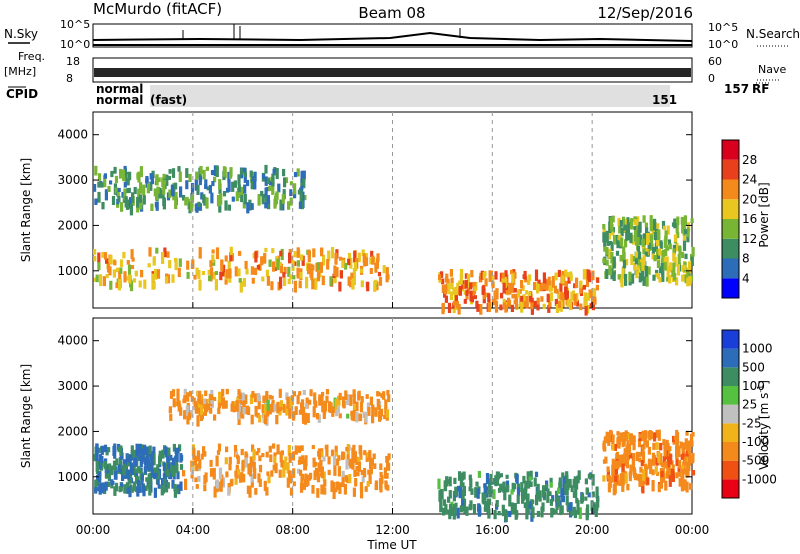 This screenshot has height=554, width=800. What do you see at coordinates (119, 100) in the screenshot?
I see `cpid-entry-2: normal` at bounding box center [119, 100].